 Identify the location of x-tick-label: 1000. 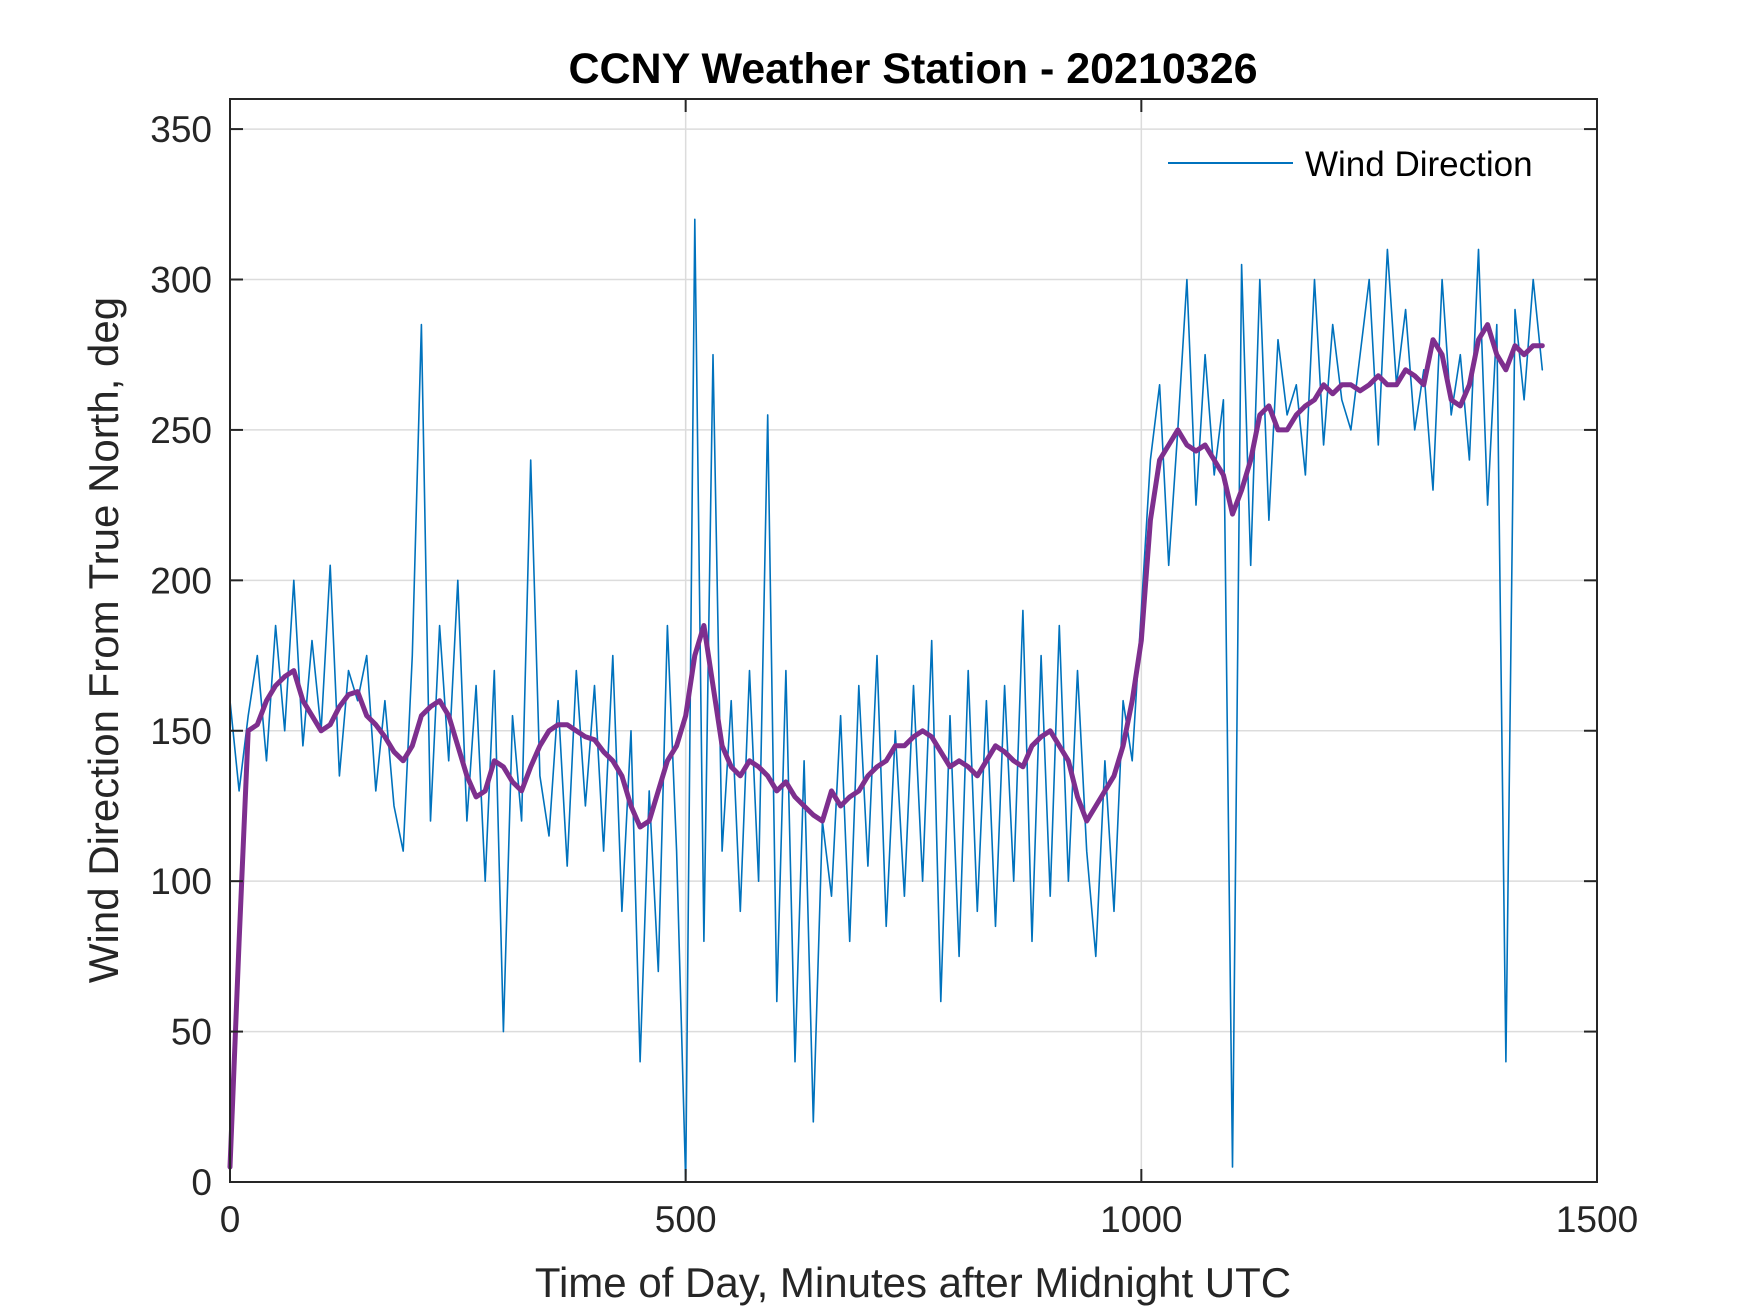
(1141, 1219).